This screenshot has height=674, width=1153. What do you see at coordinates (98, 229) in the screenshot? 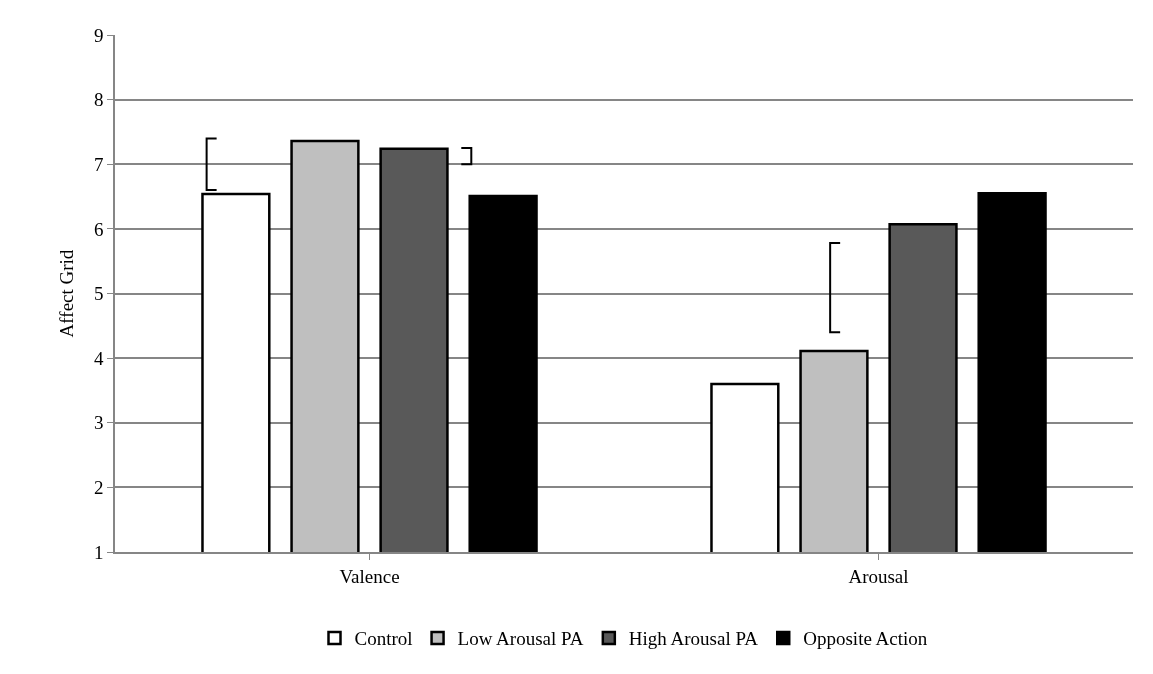
I see `y-tick-label: 6` at bounding box center [98, 229].